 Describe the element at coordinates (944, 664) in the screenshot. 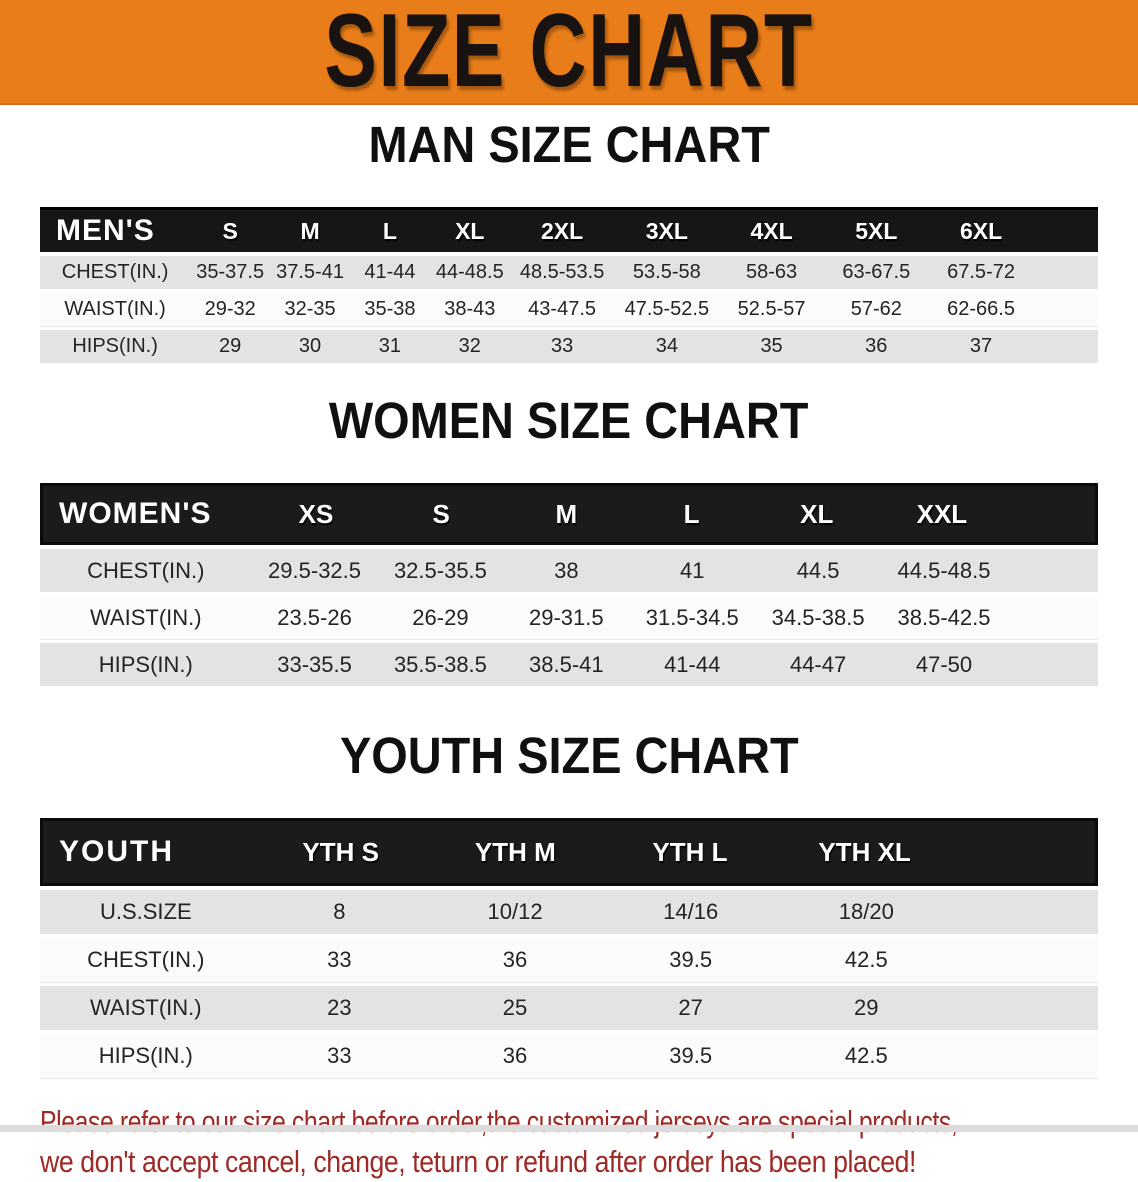

I see `value-cell: 47-50` at that location.